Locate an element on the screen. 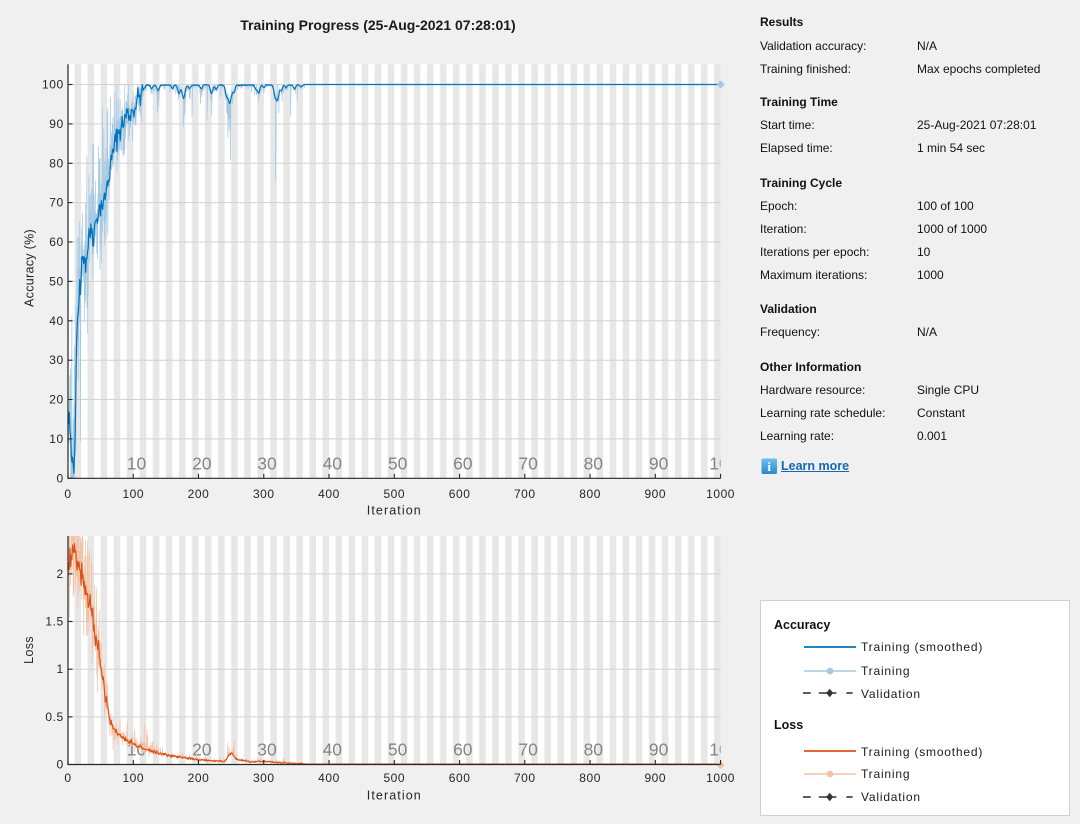 The width and height of the screenshot is (1080, 824). svg-text: Loss is located at coordinates (29, 650).